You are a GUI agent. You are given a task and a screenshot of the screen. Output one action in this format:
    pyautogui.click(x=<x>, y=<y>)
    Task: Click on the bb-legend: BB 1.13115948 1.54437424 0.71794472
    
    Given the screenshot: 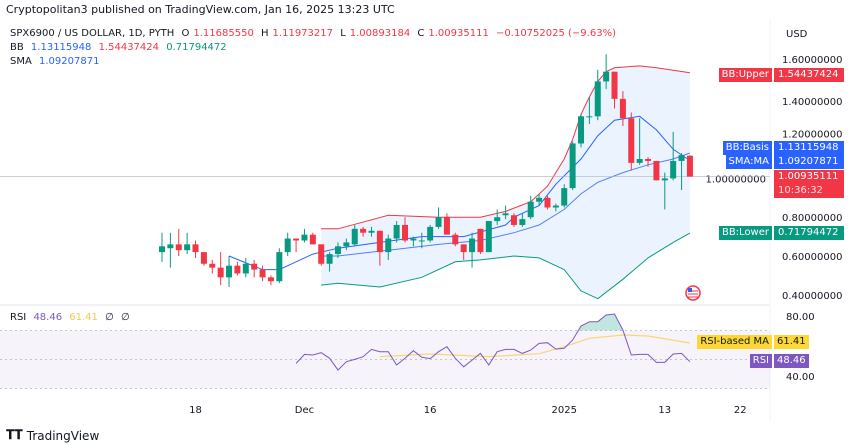 What is the action you would take?
    pyautogui.click(x=120, y=47)
    